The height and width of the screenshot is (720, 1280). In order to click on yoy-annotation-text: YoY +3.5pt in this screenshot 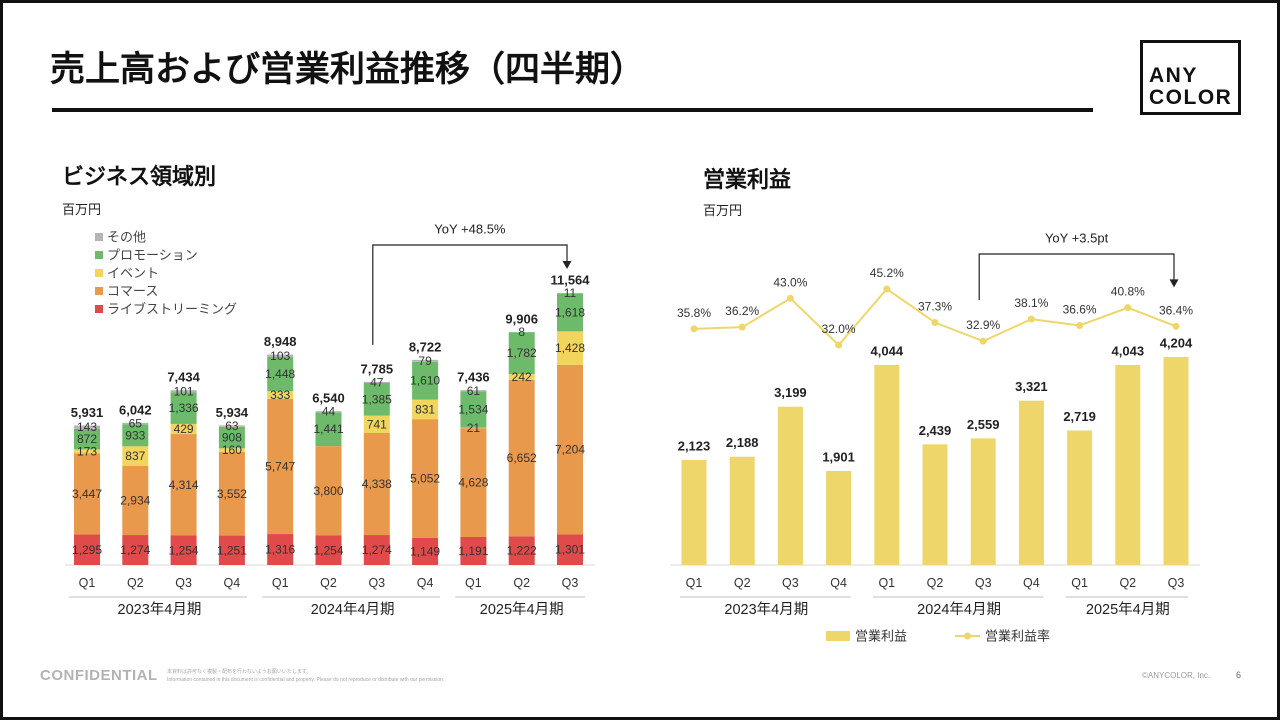, I will do `click(1077, 238)`.